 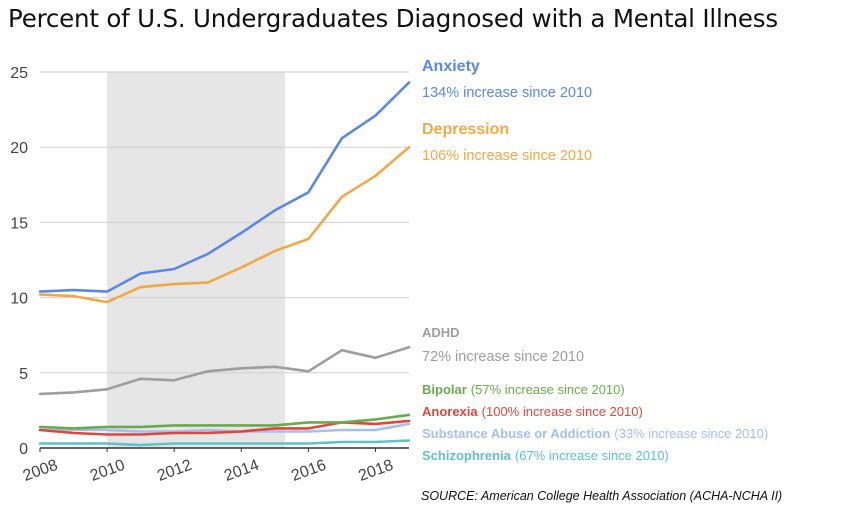 What do you see at coordinates (691, 433) in the screenshot?
I see `series-note-label: (33% increase since 2010)` at bounding box center [691, 433].